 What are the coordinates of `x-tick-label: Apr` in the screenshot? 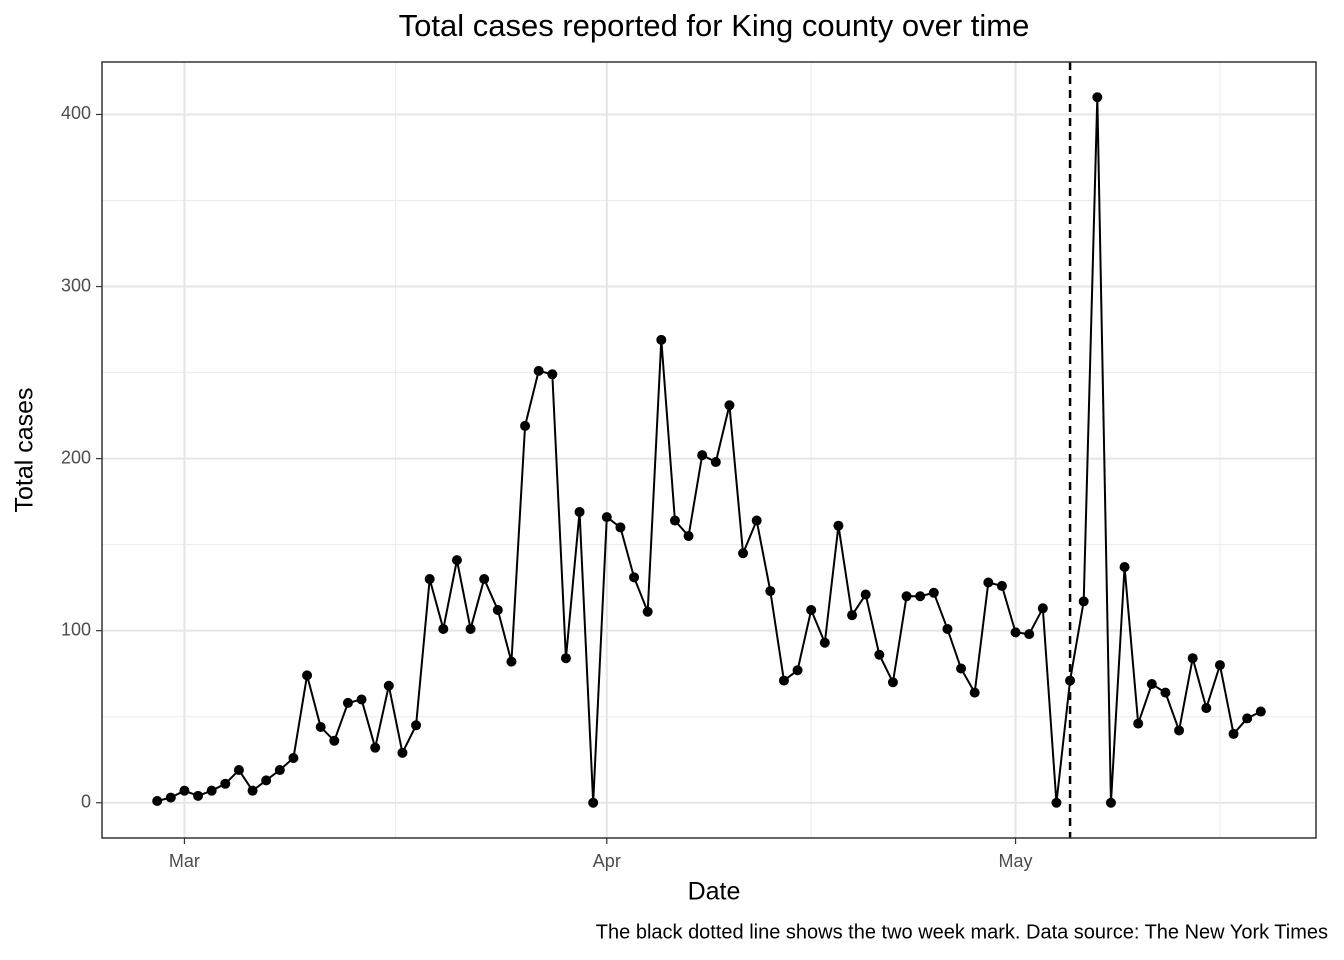 It's located at (607, 861).